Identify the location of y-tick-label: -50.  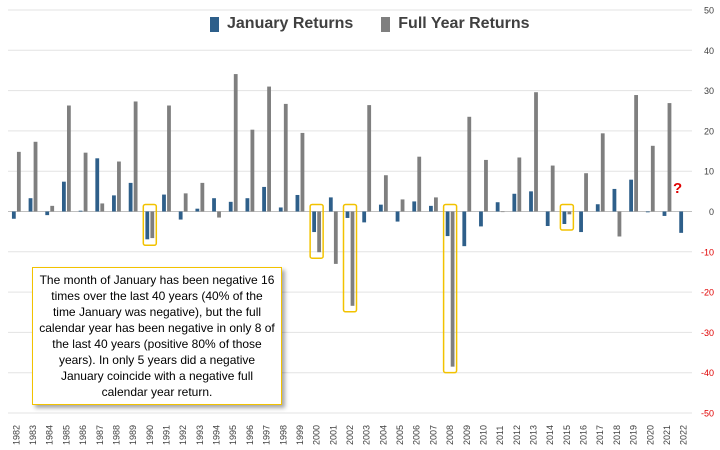
(707, 414).